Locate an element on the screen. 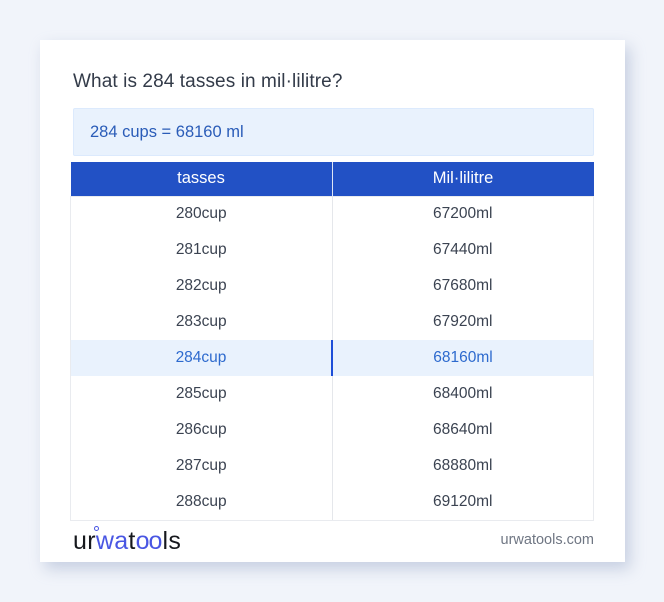 This screenshot has height=602, width=664. column-header-millilitre: Mil·lilitre is located at coordinates (463, 179).